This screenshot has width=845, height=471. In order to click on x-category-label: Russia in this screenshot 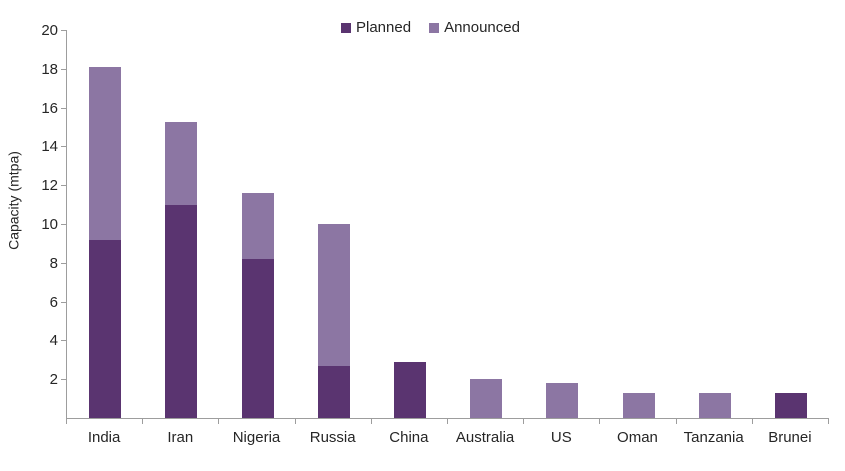, I will do `click(332, 437)`.